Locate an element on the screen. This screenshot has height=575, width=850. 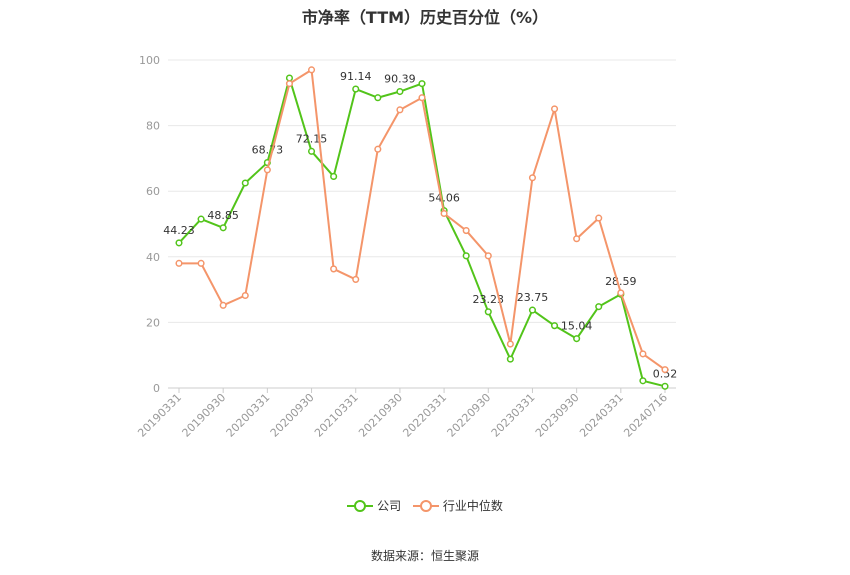
data-label: 48.85 is located at coordinates (223, 215).